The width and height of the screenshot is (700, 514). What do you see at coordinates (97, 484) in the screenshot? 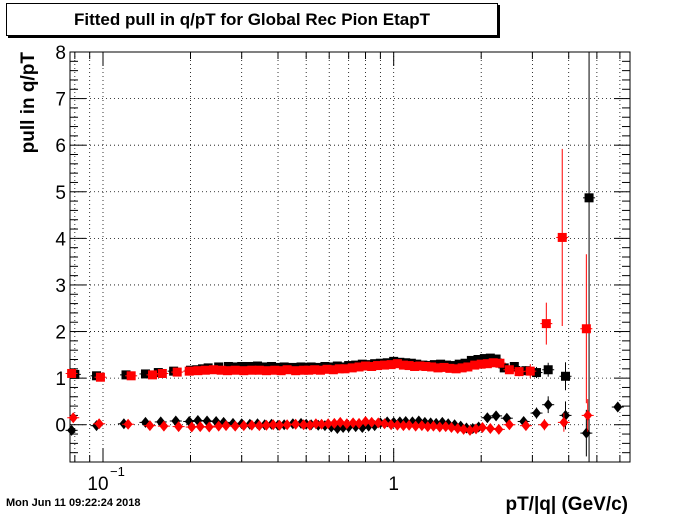
I see `x-tick-label: 10` at bounding box center [97, 484].